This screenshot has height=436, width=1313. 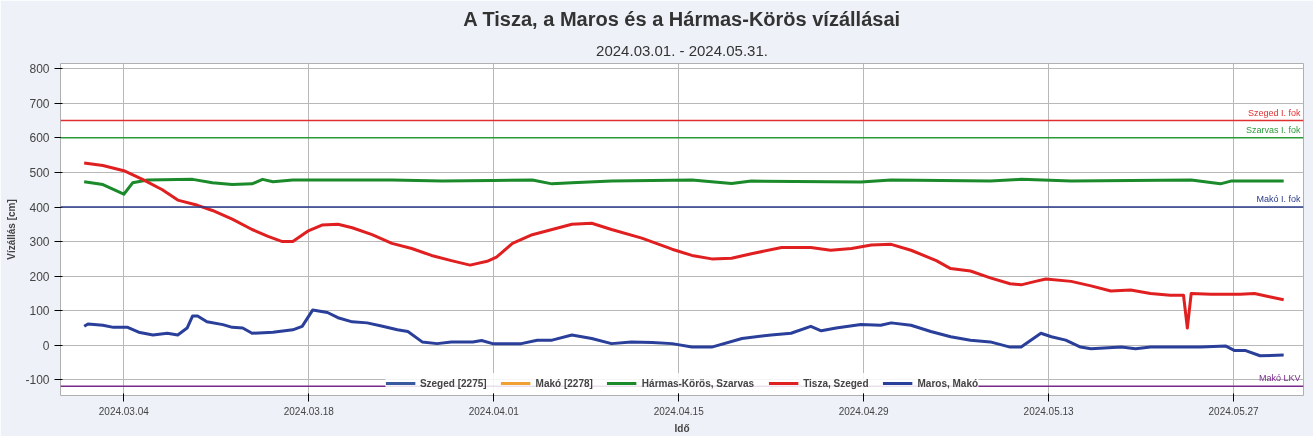 I want to click on ref-line-label: Szarvas I. fok, so click(x=1273, y=129).